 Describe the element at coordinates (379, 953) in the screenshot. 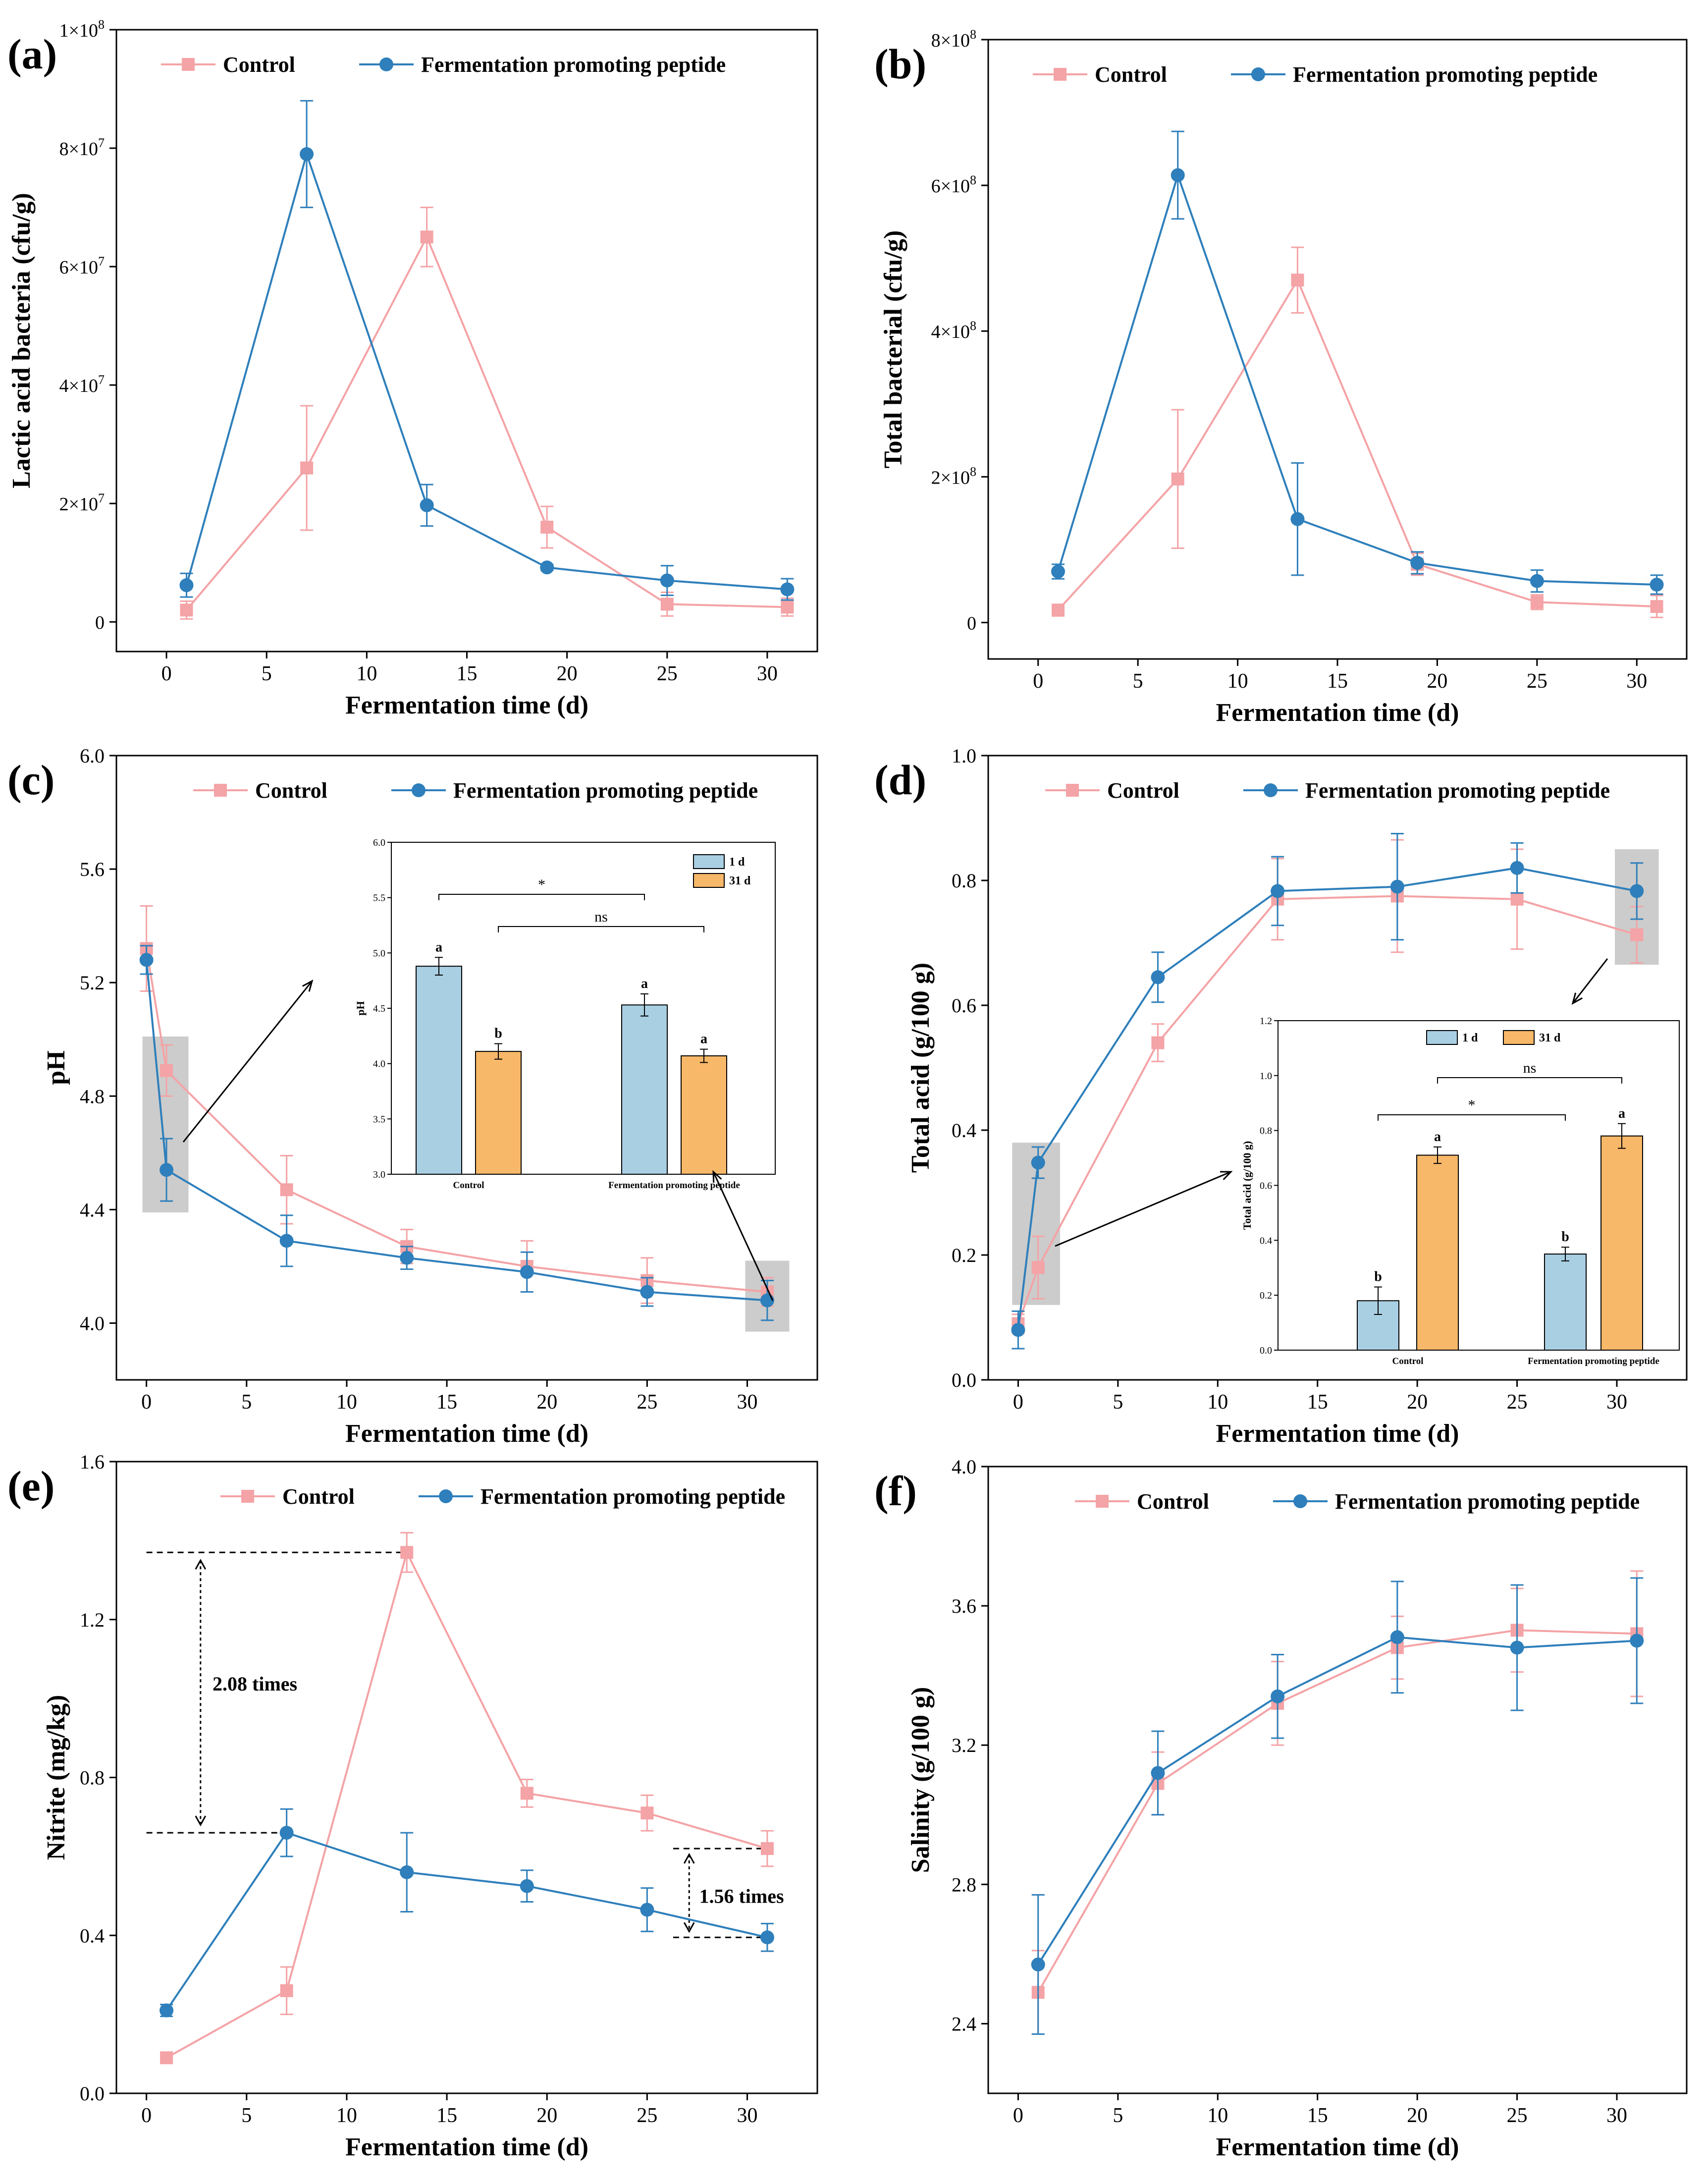

I see `inset-y-tick-label: 5.0` at that location.